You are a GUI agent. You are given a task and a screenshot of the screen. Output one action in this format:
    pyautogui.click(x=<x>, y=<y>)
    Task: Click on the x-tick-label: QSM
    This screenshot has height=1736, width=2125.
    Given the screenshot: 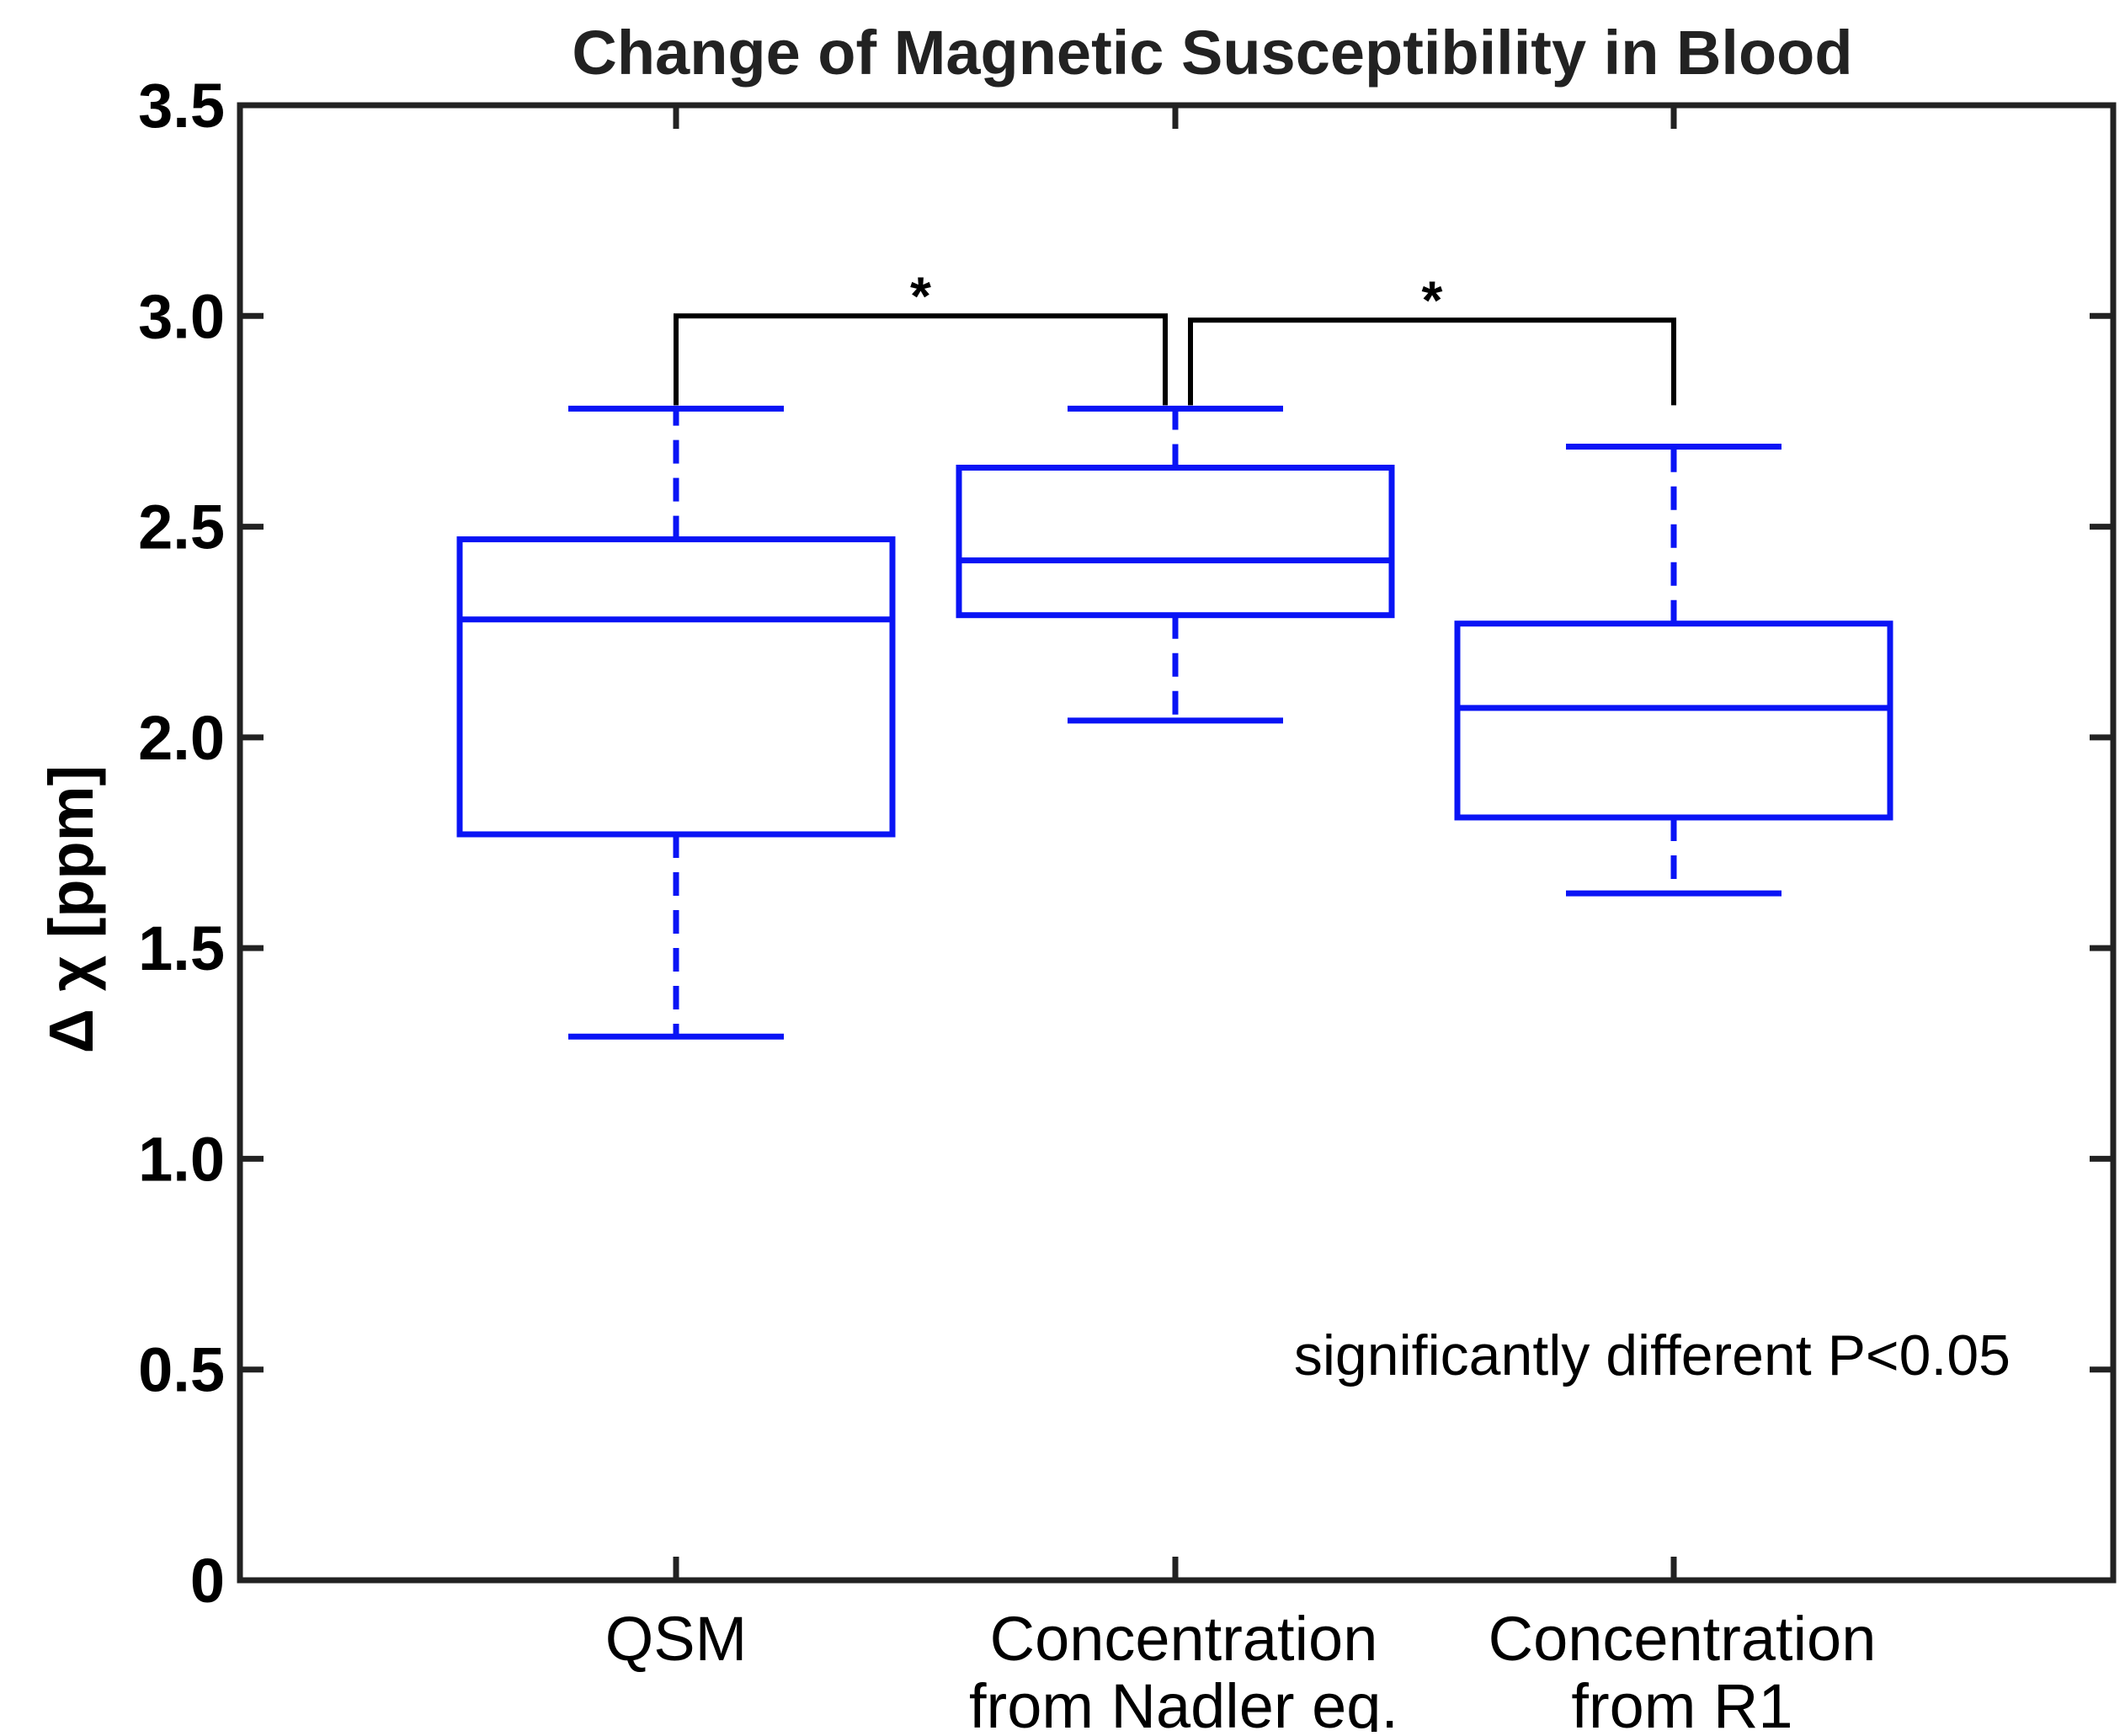 What is the action you would take?
    pyautogui.click(x=676, y=1639)
    